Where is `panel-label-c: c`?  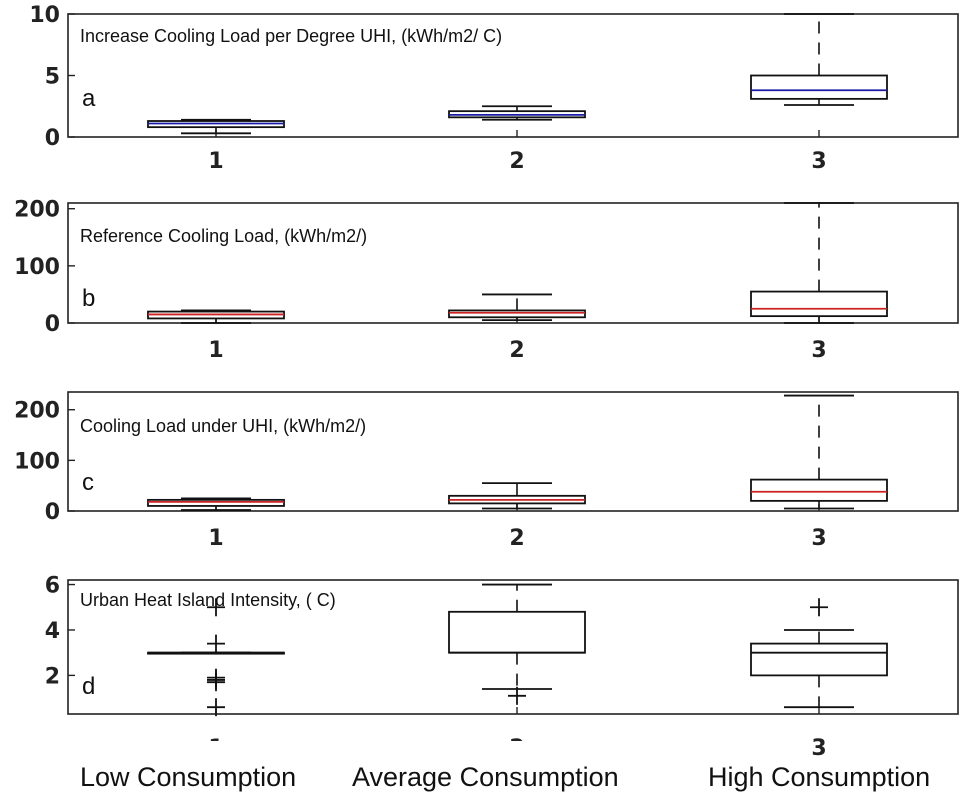
panel-label-c: c is located at coordinates (88, 482).